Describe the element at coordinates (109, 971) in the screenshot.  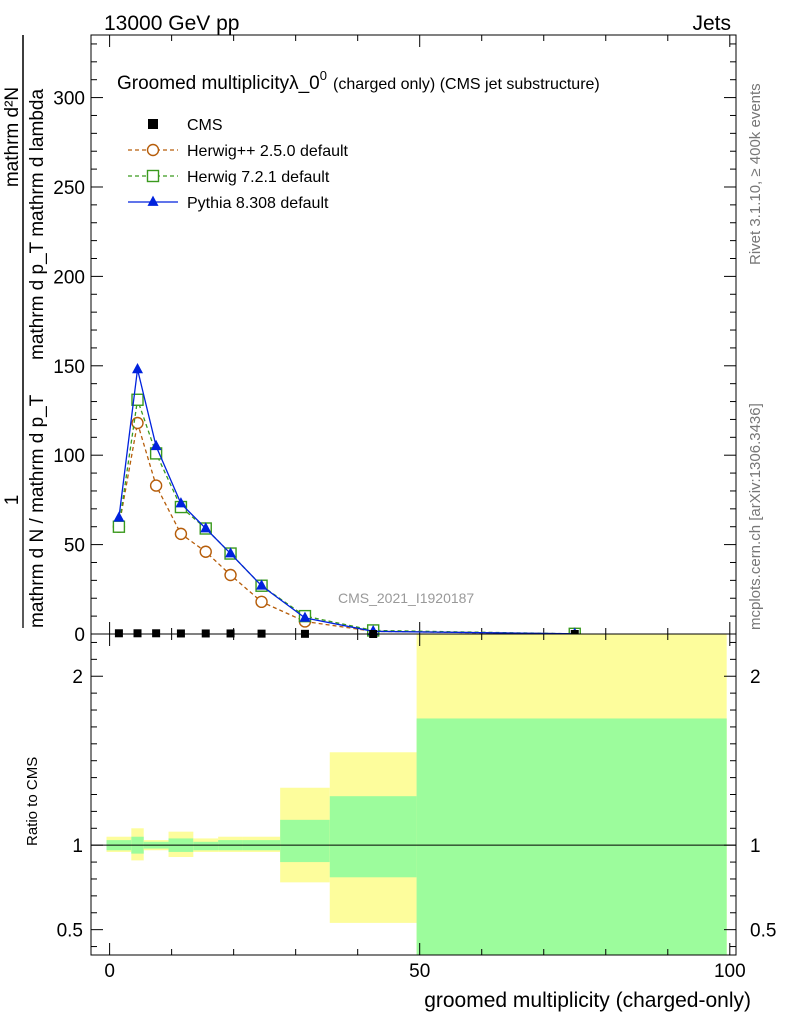
I see `x-tick-label: 0` at that location.